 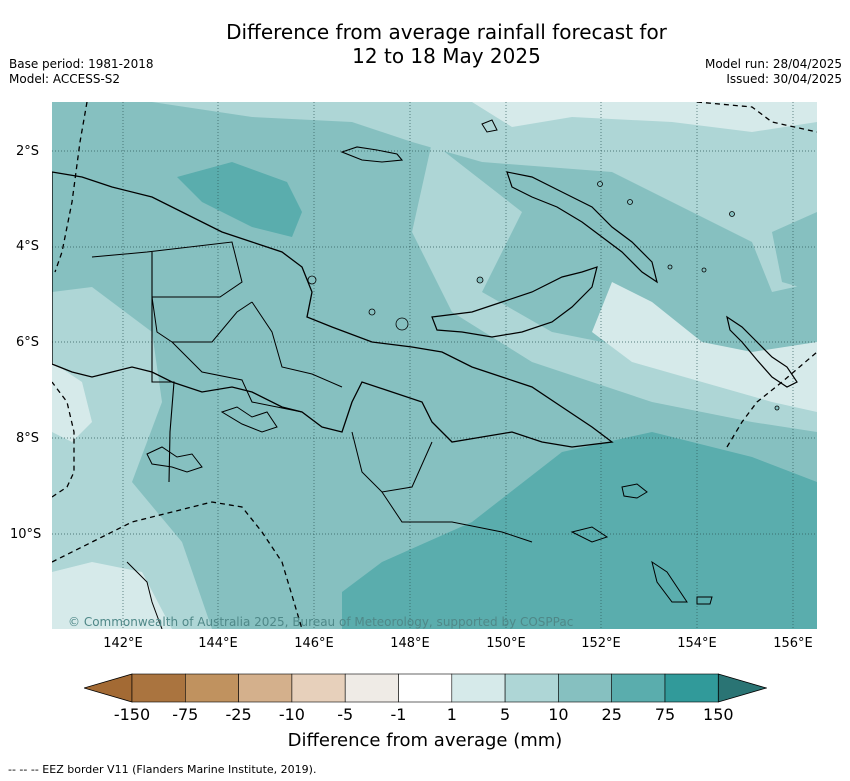 I want to click on field-1-5-west, so click(x=72, y=402).